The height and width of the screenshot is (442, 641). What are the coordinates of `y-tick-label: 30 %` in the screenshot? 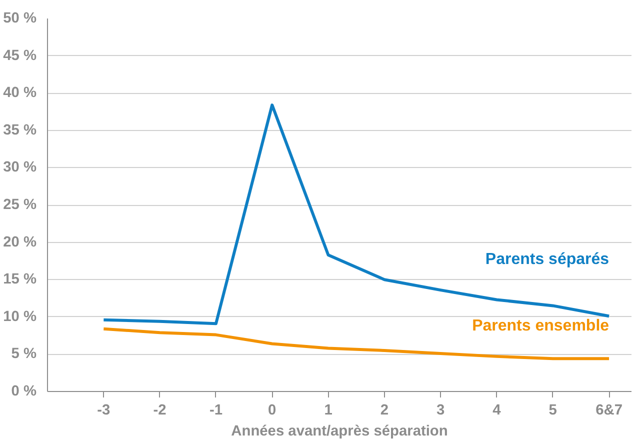 It's located at (19, 168).